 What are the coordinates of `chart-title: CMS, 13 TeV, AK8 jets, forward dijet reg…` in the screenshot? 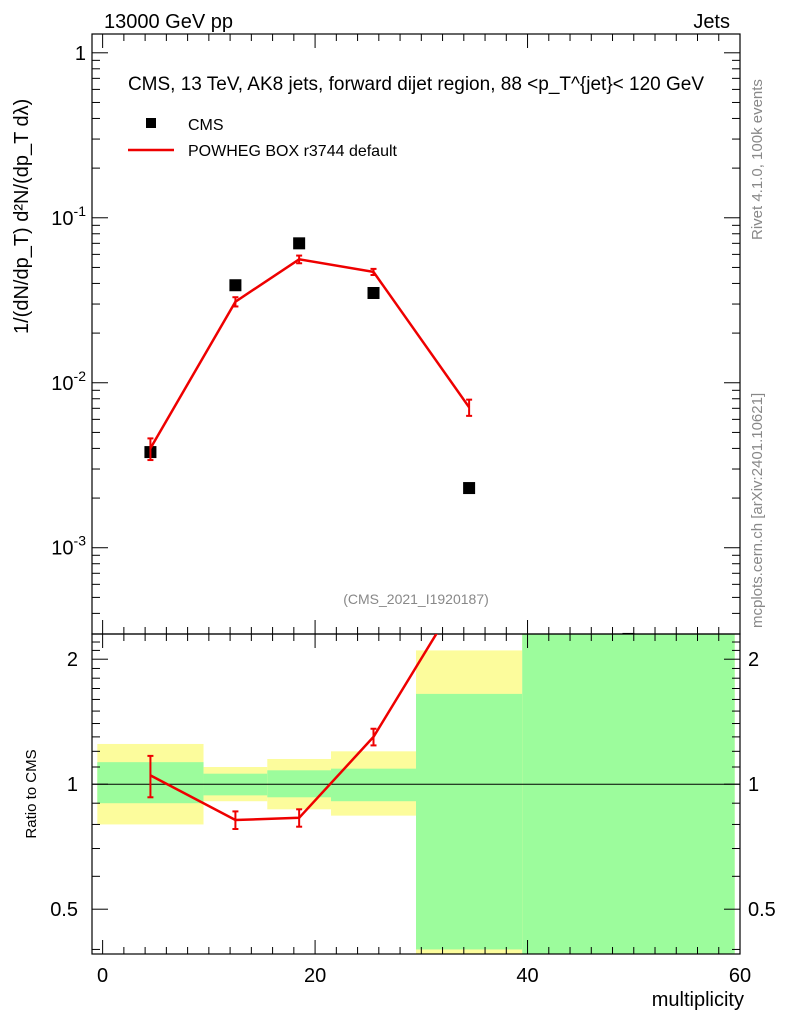 It's located at (416, 84).